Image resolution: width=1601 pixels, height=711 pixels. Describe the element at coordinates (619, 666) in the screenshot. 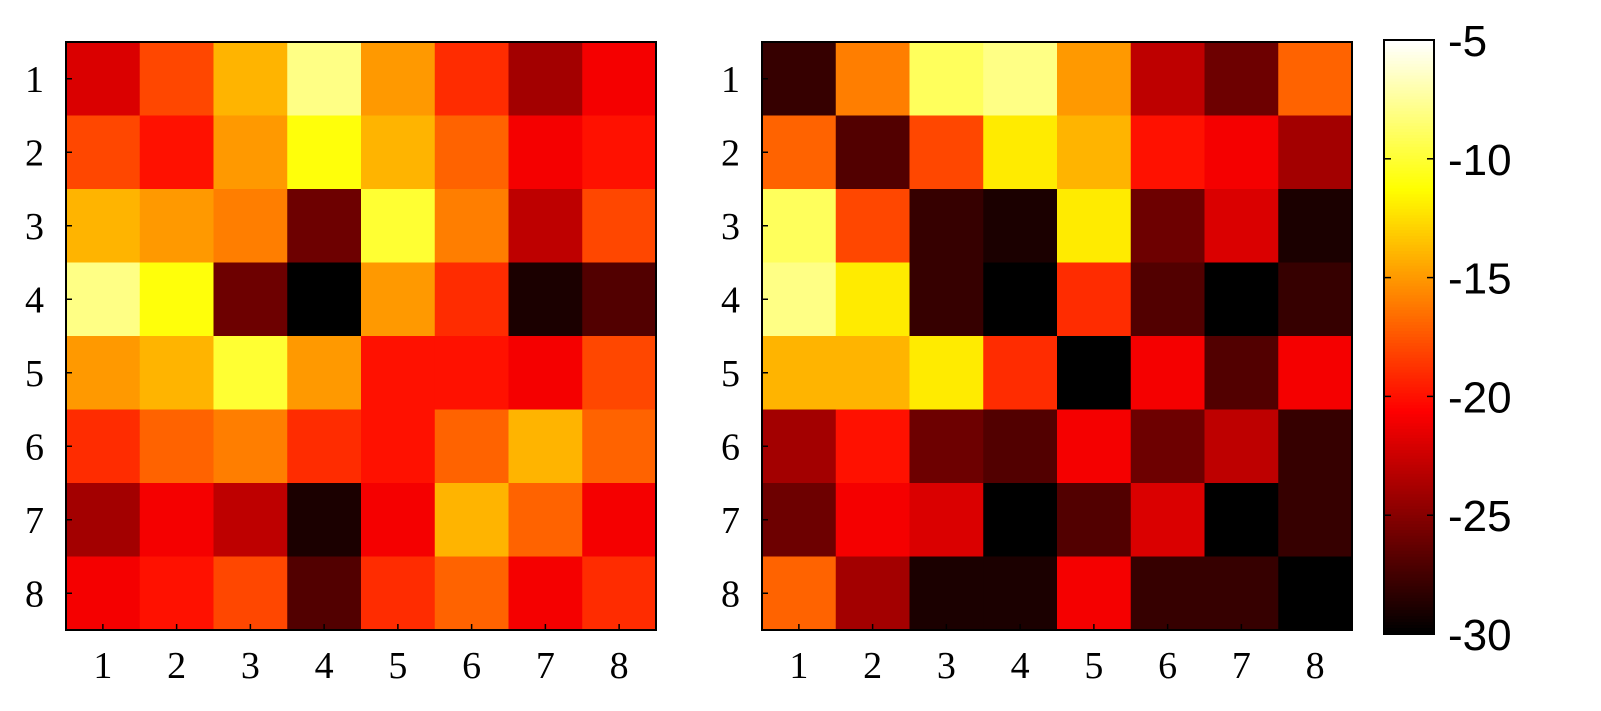

I see `x-tick-label: 8` at that location.